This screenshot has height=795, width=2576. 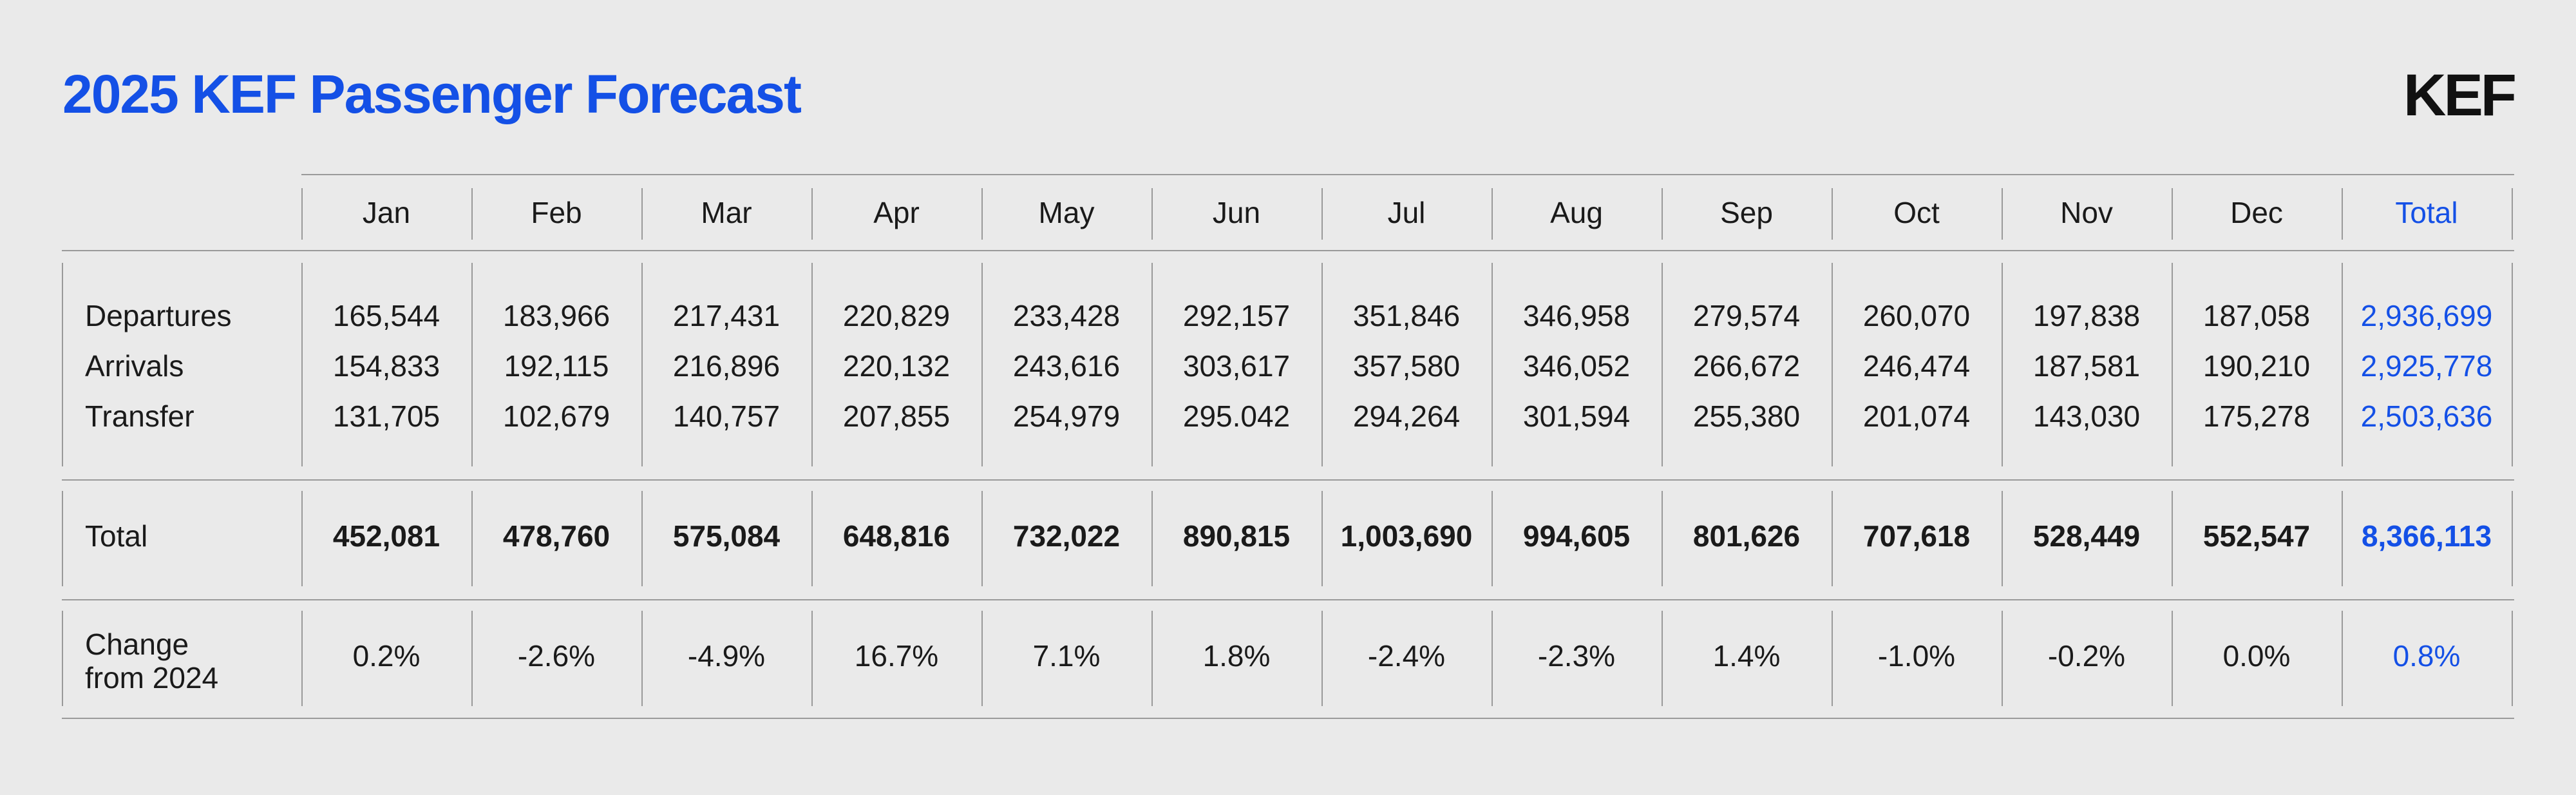 I want to click on table-cell: 294,264, so click(x=1407, y=416).